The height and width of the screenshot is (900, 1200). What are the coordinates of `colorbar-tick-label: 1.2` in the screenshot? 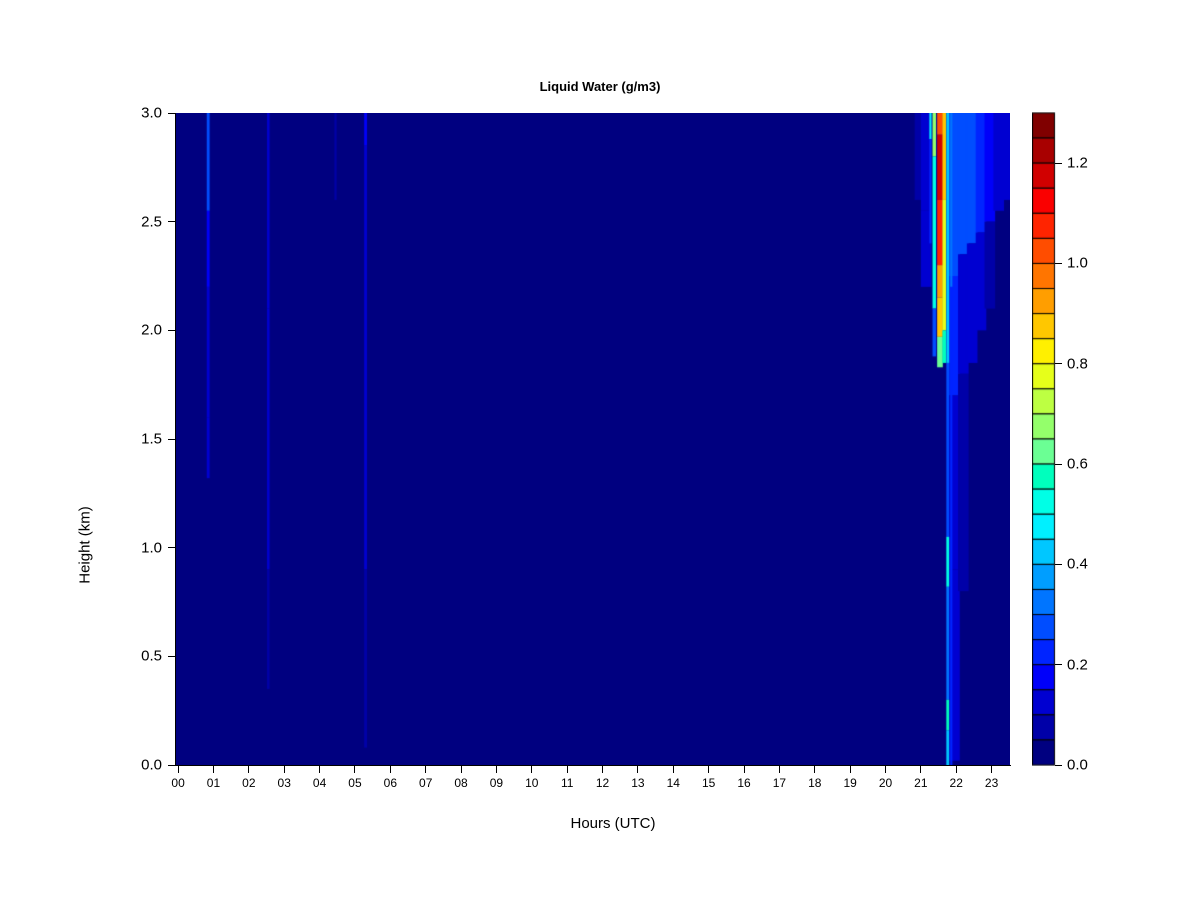 It's located at (1077, 163).